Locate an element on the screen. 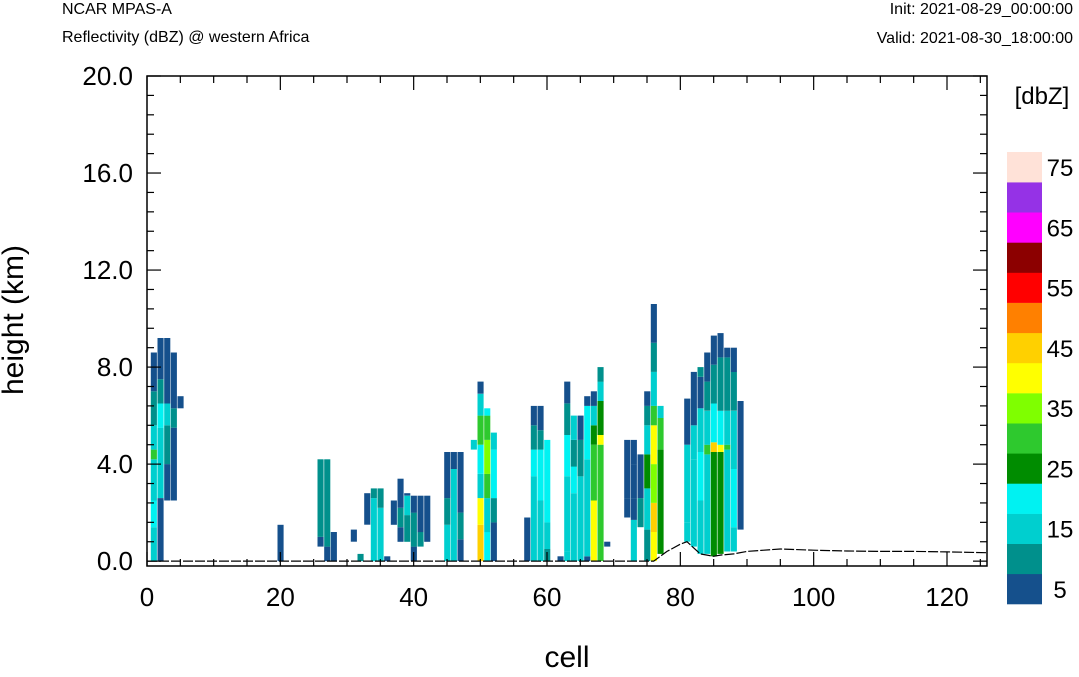  y-axis-label: height (km) is located at coordinates (15, 320).